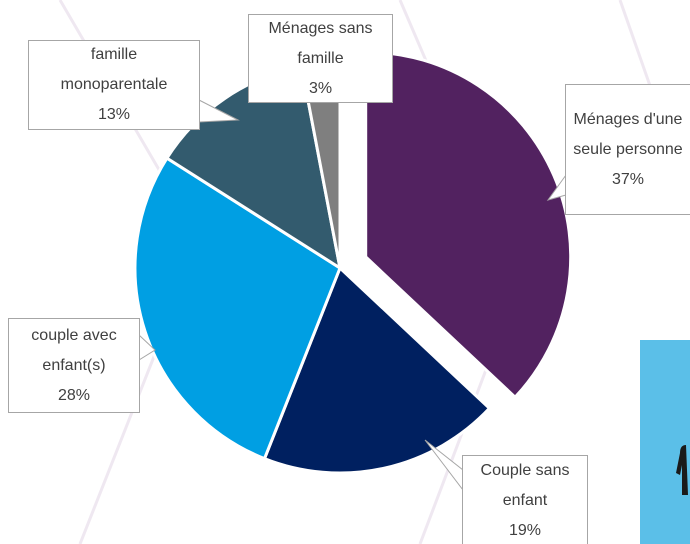 The image size is (690, 544). What do you see at coordinates (114, 114) in the screenshot?
I see `value-label: 13%` at bounding box center [114, 114].